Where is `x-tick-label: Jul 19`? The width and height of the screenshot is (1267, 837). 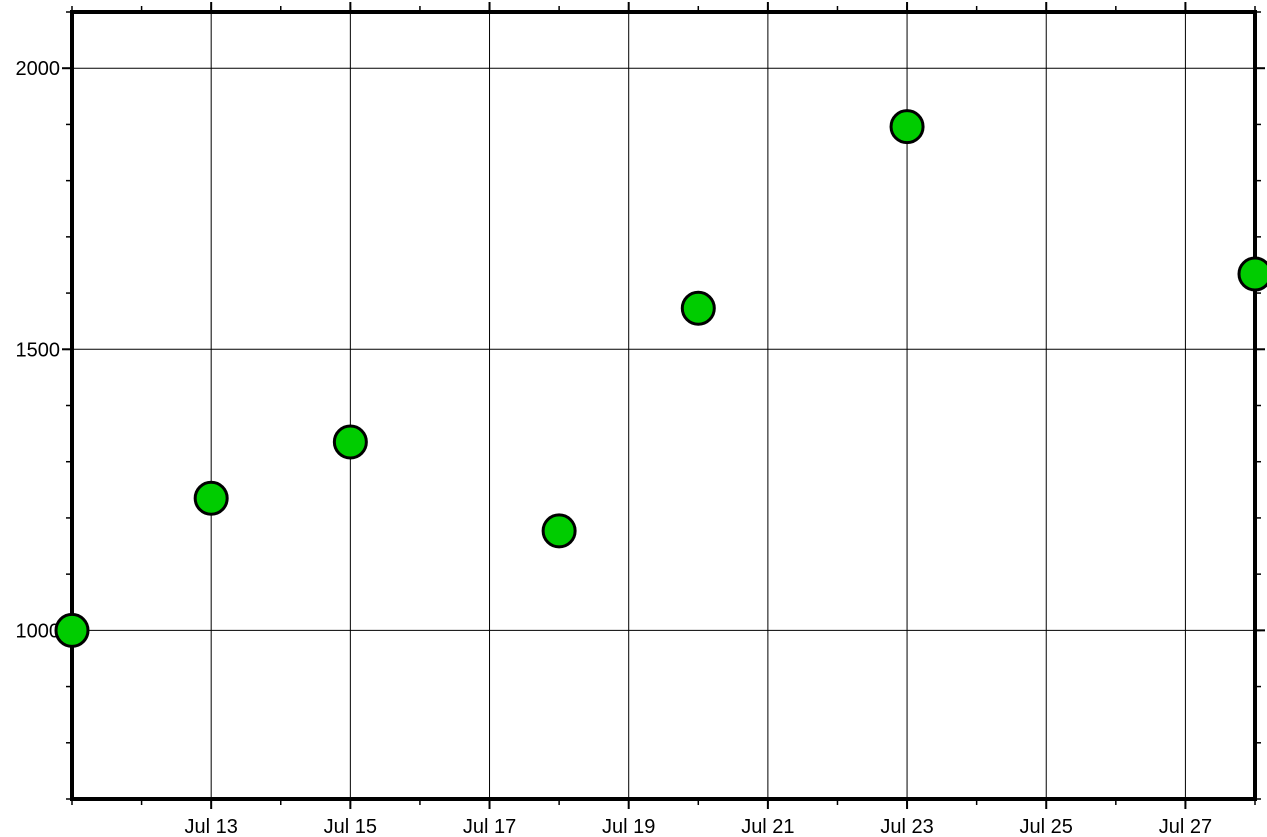
x-tick-label: Jul 19 is located at coordinates (628, 826).